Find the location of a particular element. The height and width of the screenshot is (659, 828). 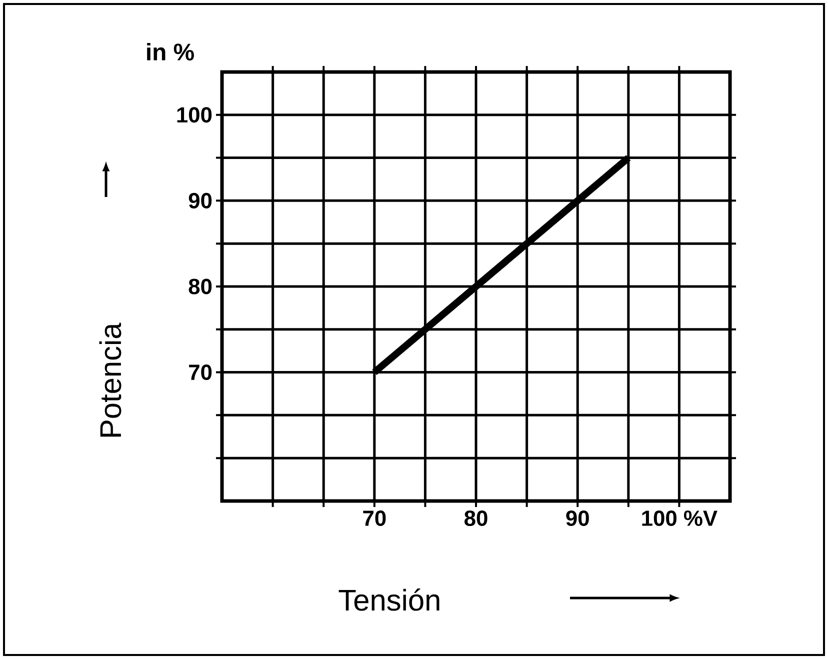

x-tick-label: 70 is located at coordinates (374, 518).